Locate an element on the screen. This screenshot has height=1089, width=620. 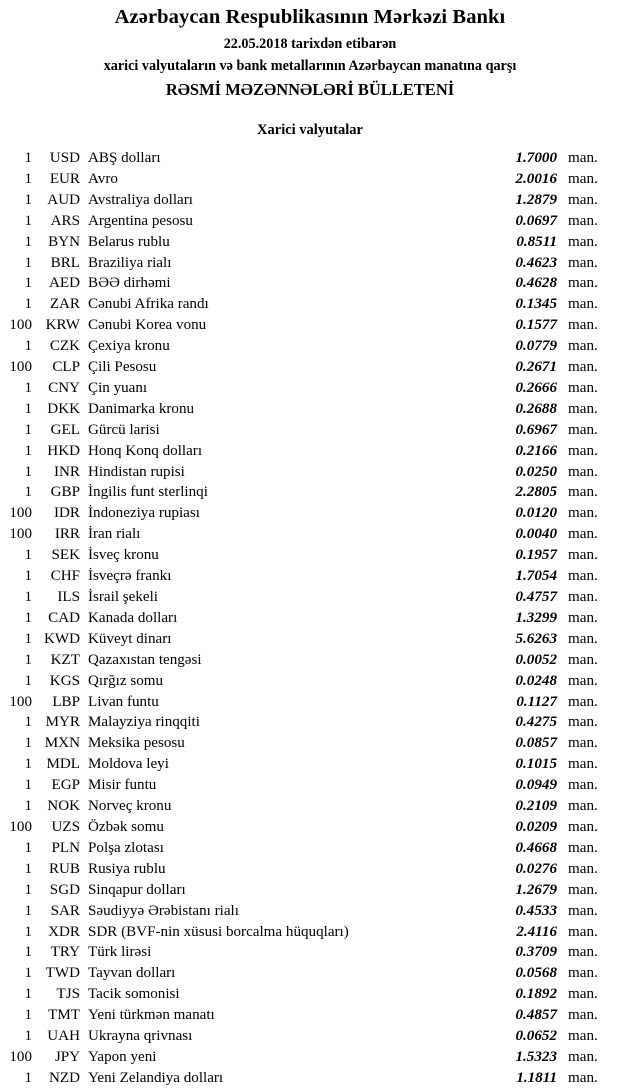
currency-rate: 0.0209 is located at coordinates (536, 826).